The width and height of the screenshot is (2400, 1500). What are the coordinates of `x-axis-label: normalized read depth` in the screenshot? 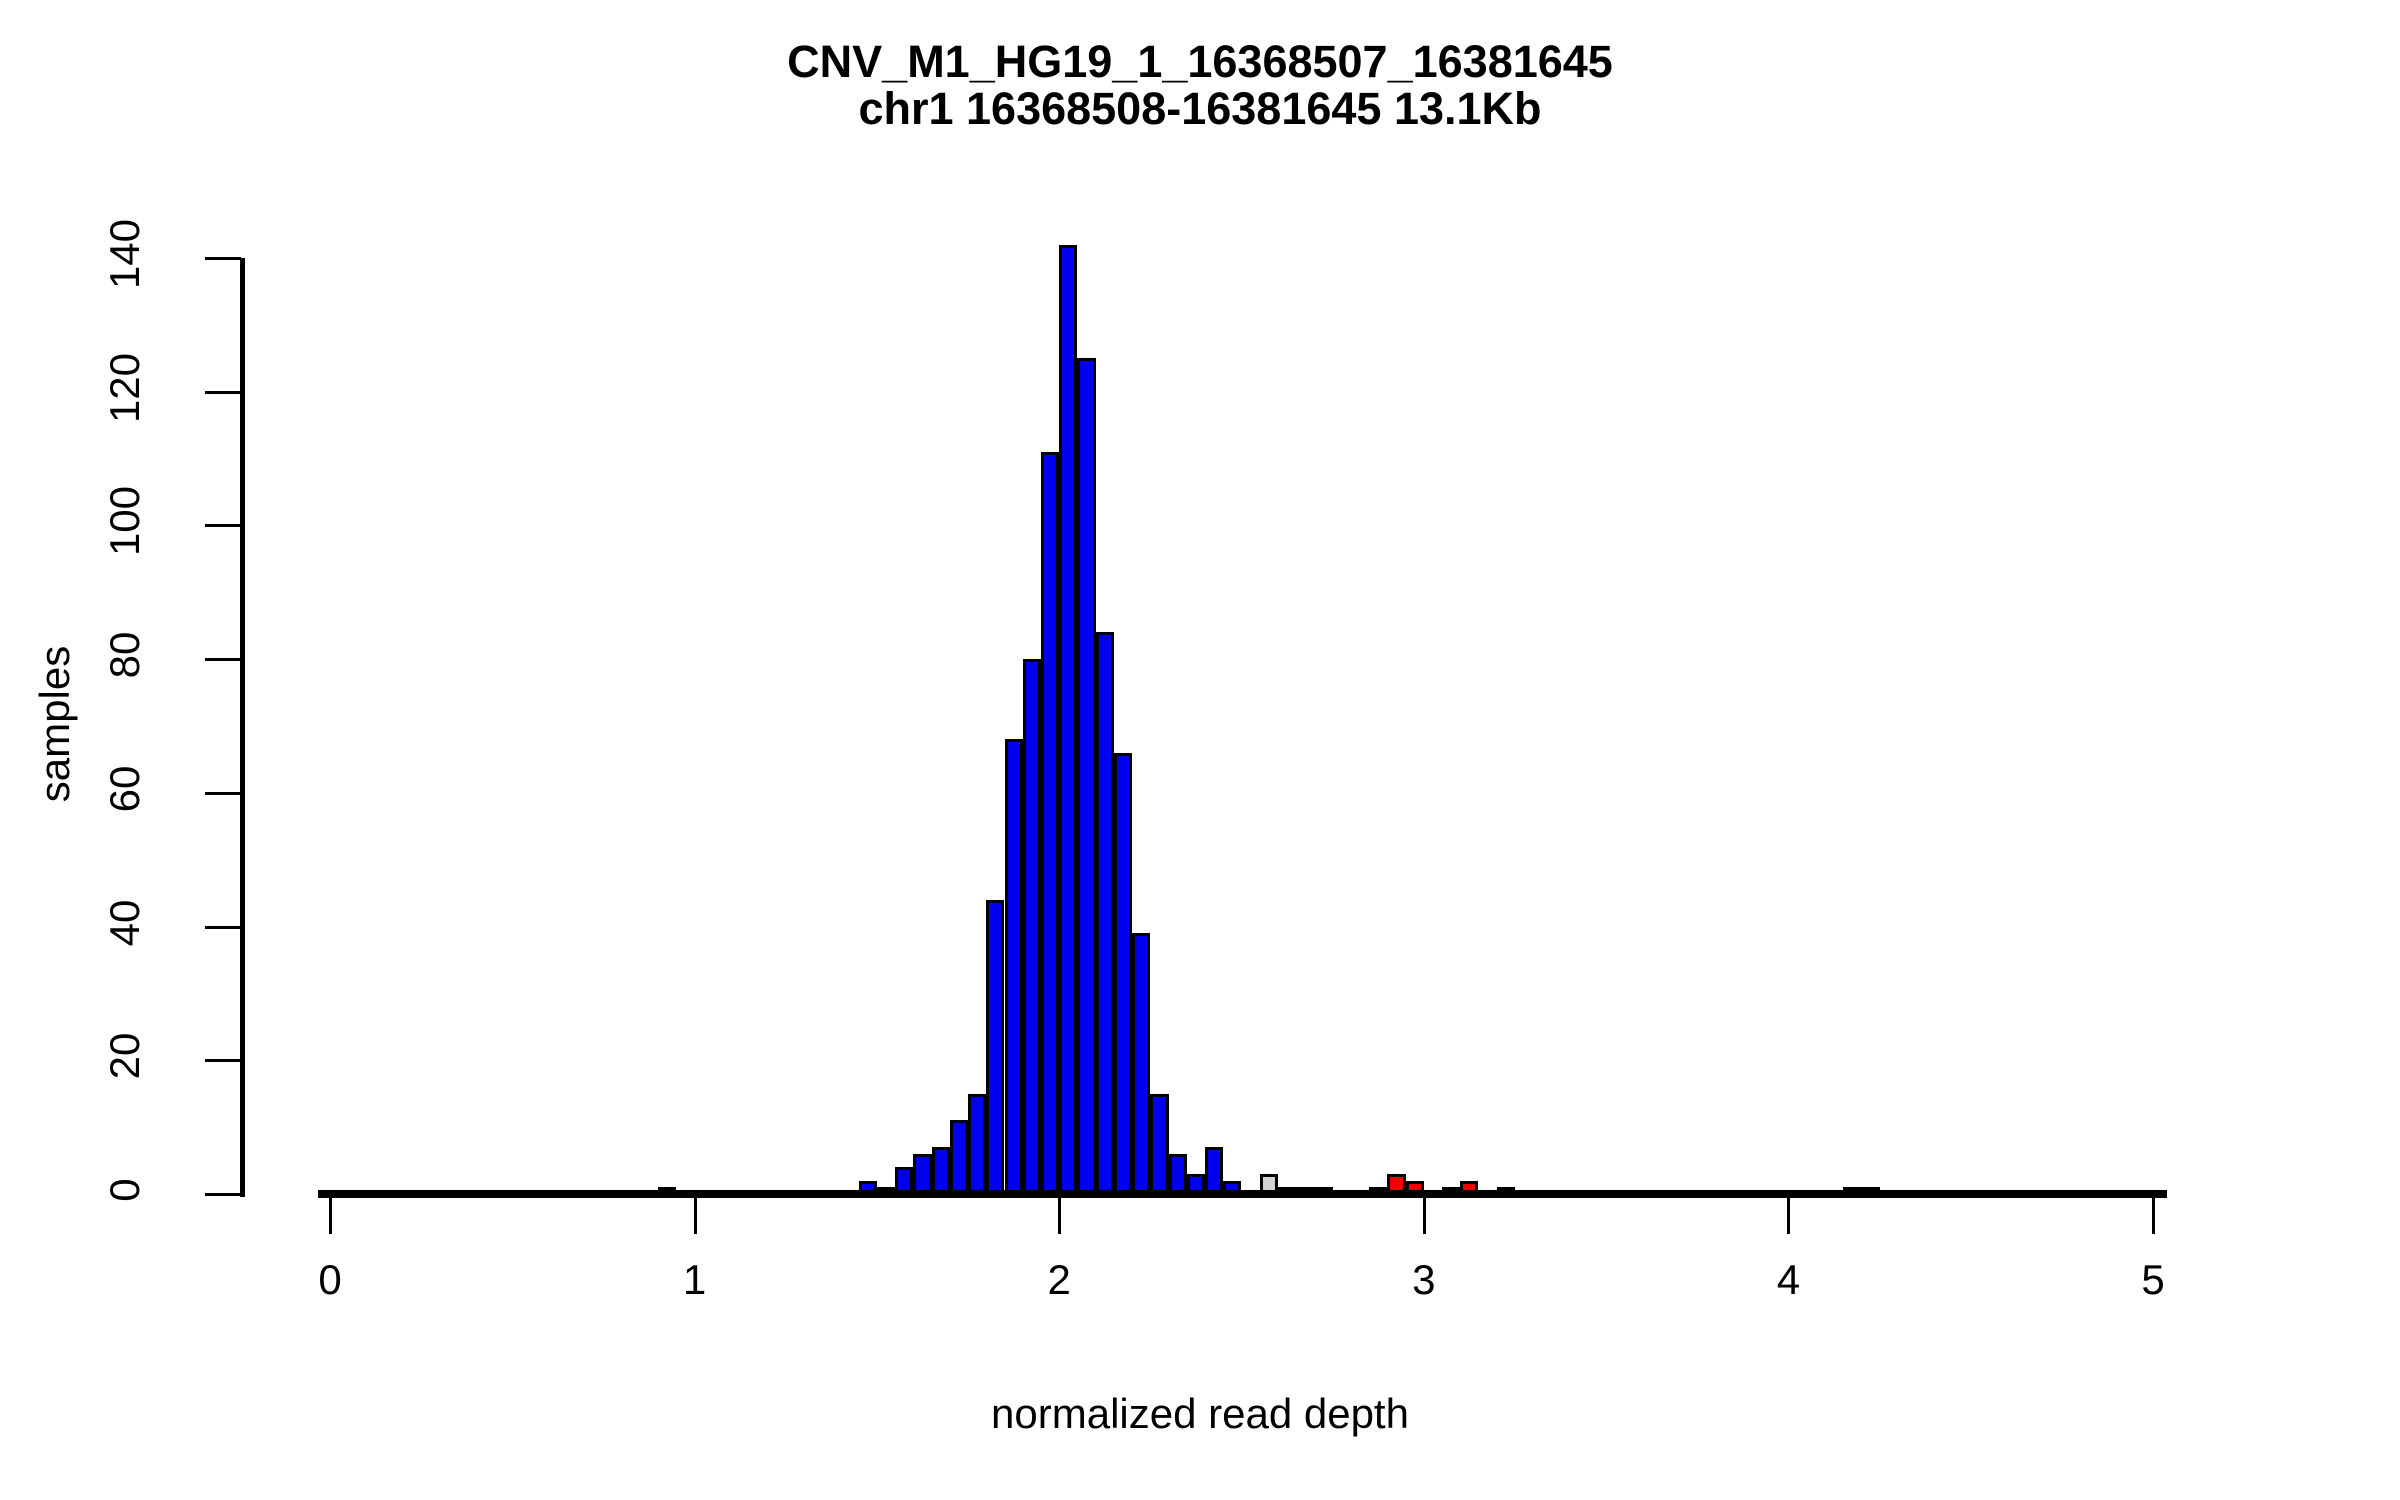 It's located at (1200, 1413).